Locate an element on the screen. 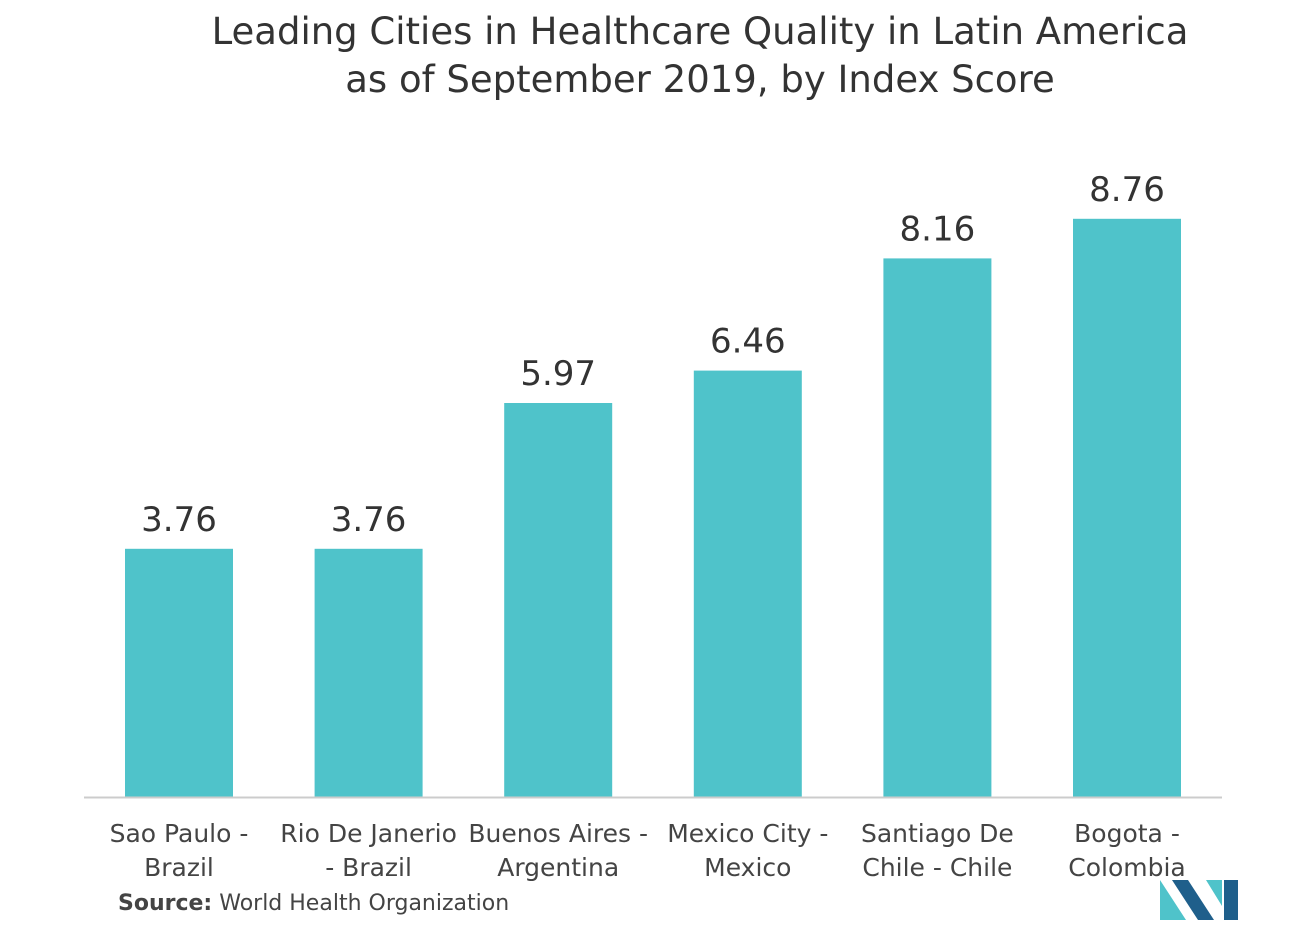  category-label-5-line-0: Bogota - is located at coordinates (1127, 833).